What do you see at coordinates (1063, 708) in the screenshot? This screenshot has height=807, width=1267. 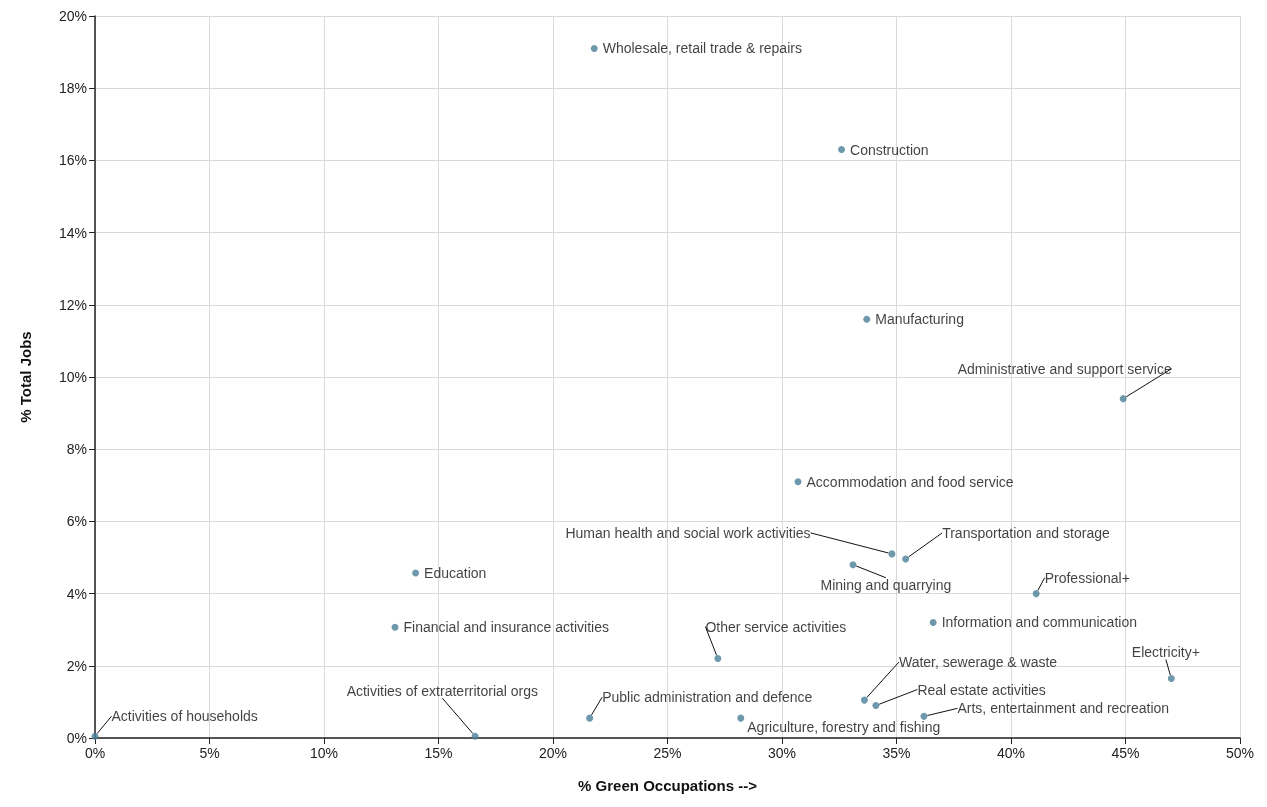 I see `data-label: Arts, entertainment and recreation` at bounding box center [1063, 708].